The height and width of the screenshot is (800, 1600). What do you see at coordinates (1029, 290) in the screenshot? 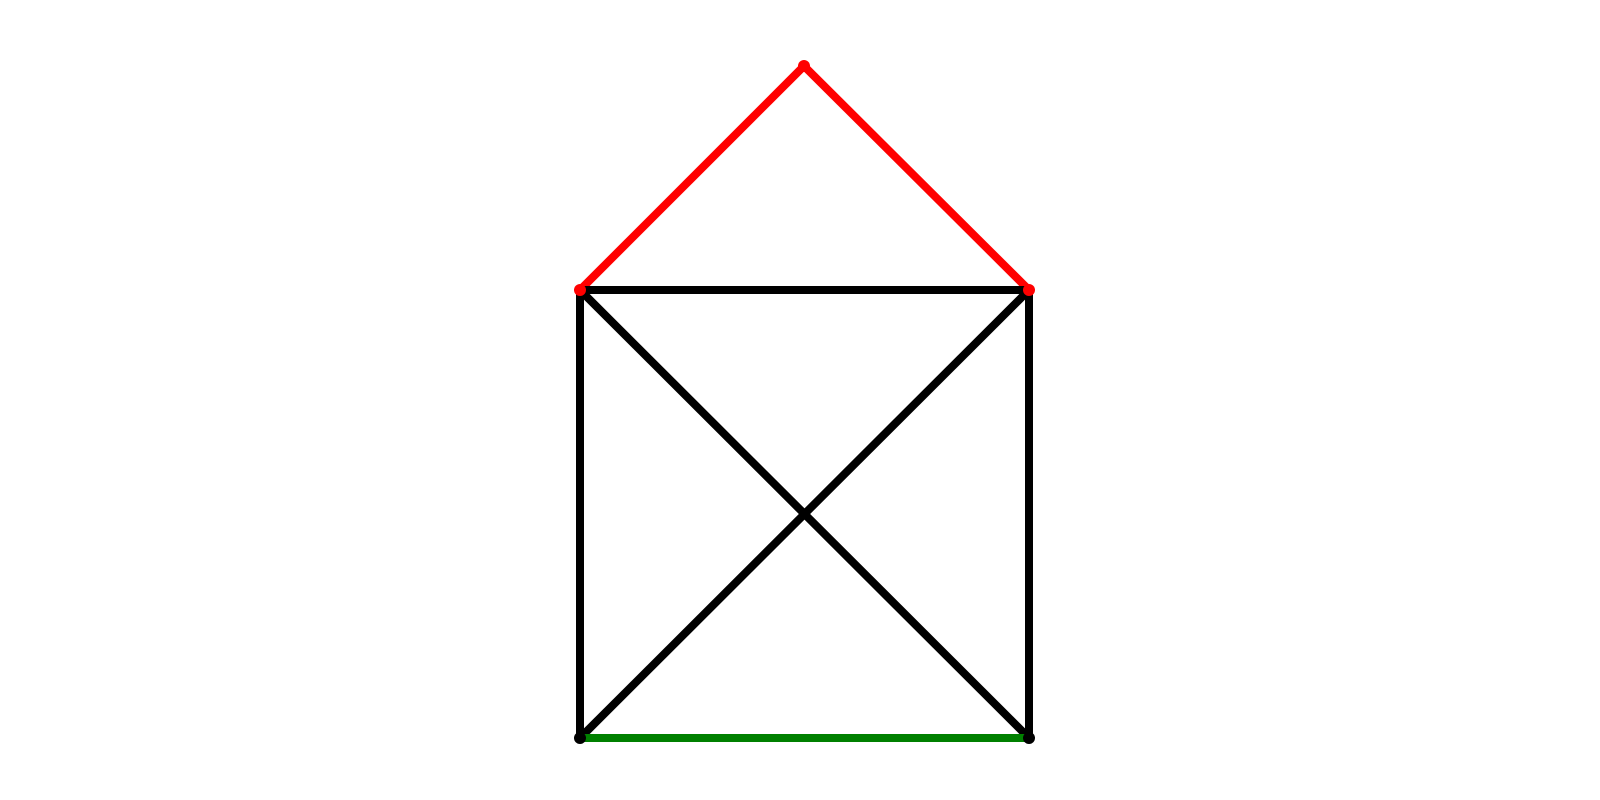
I see `node-top-right` at bounding box center [1029, 290].